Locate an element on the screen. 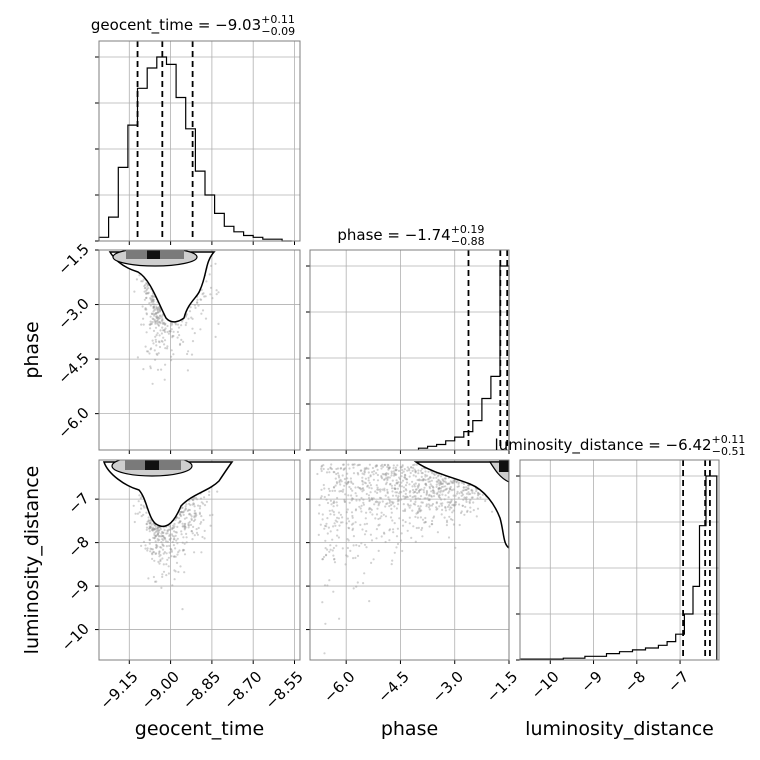 Image resolution: width=760 pixels, height=760 pixels. xtick-label-geocent_time-1: −9.00 is located at coordinates (160, 690).